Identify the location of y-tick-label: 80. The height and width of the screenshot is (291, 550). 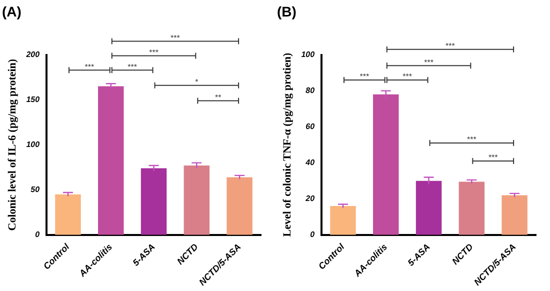
(311, 91).